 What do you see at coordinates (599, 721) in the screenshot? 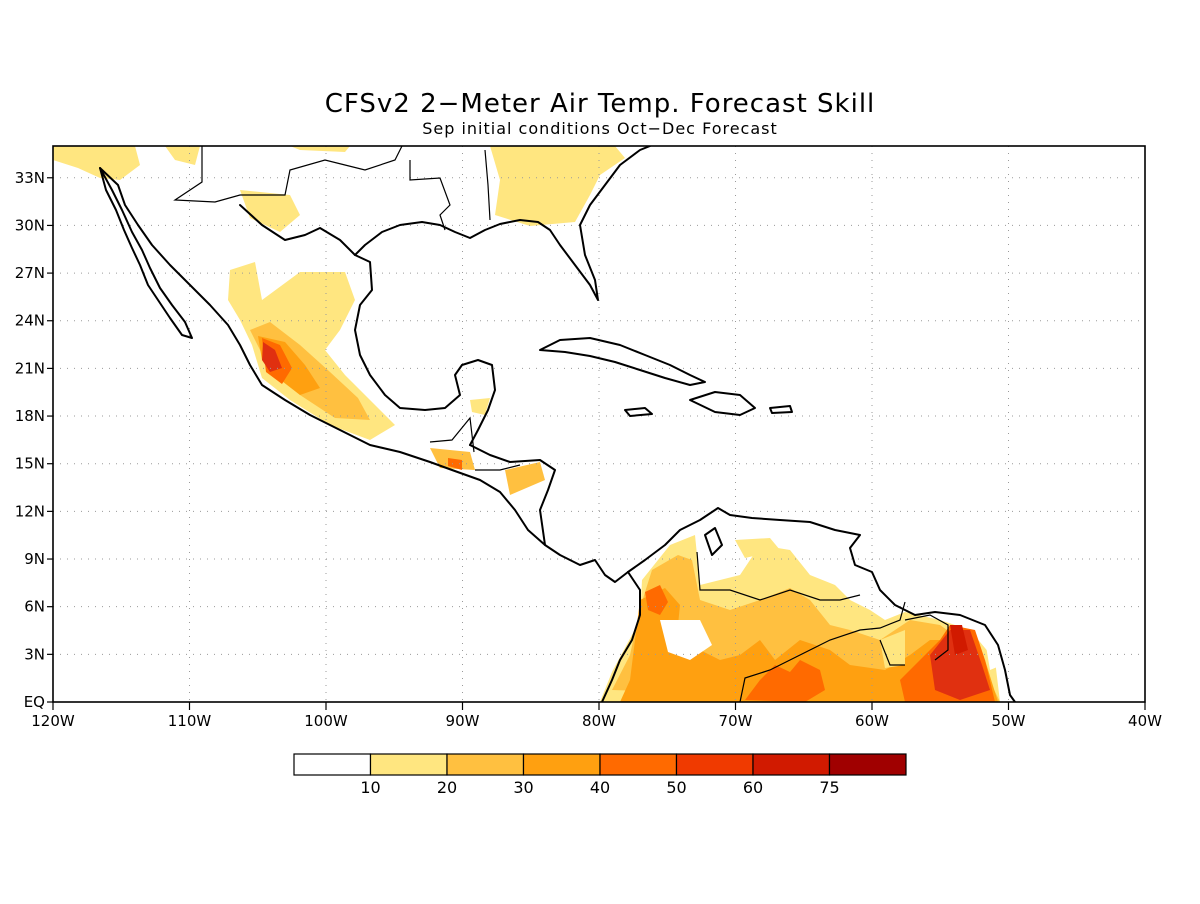
I see `x-tick-label: 80W` at bounding box center [599, 721].